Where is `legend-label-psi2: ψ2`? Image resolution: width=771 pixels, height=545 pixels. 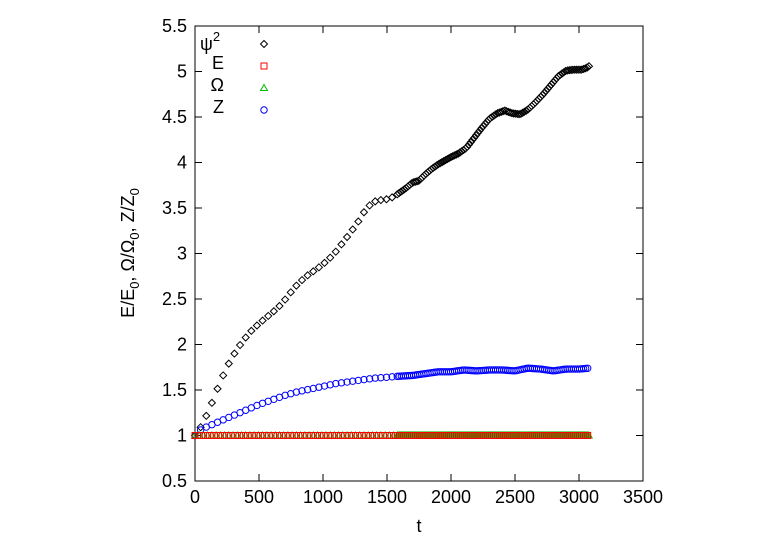
legend-label-psi2: ψ2 is located at coordinates (210, 41).